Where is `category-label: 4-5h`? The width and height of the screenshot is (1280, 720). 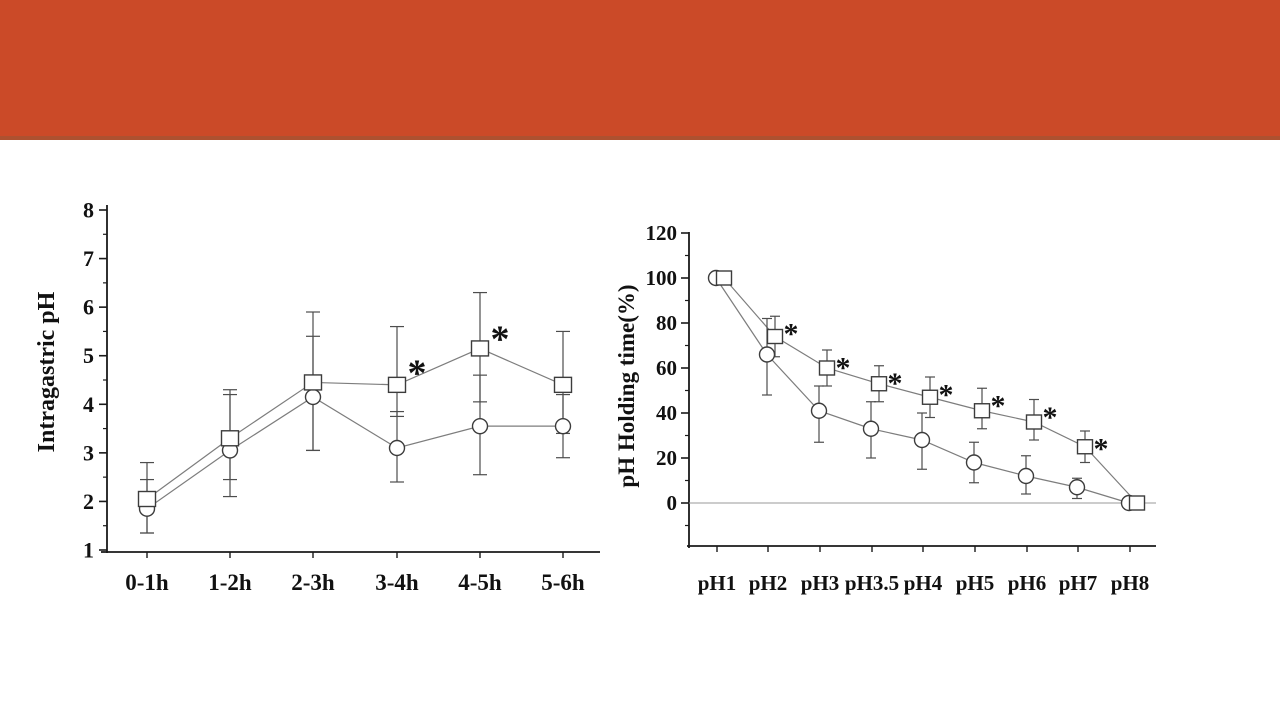 category-label: 4-5h is located at coordinates (480, 582).